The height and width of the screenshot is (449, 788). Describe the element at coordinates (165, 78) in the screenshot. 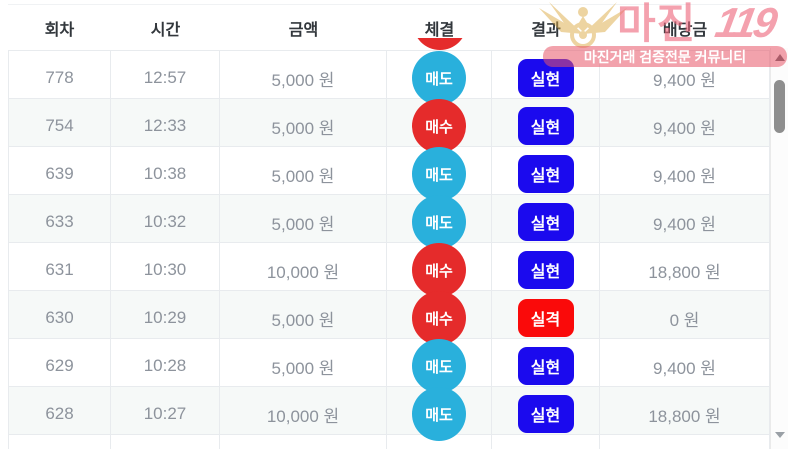

I see `cell-time: 12:57` at that location.